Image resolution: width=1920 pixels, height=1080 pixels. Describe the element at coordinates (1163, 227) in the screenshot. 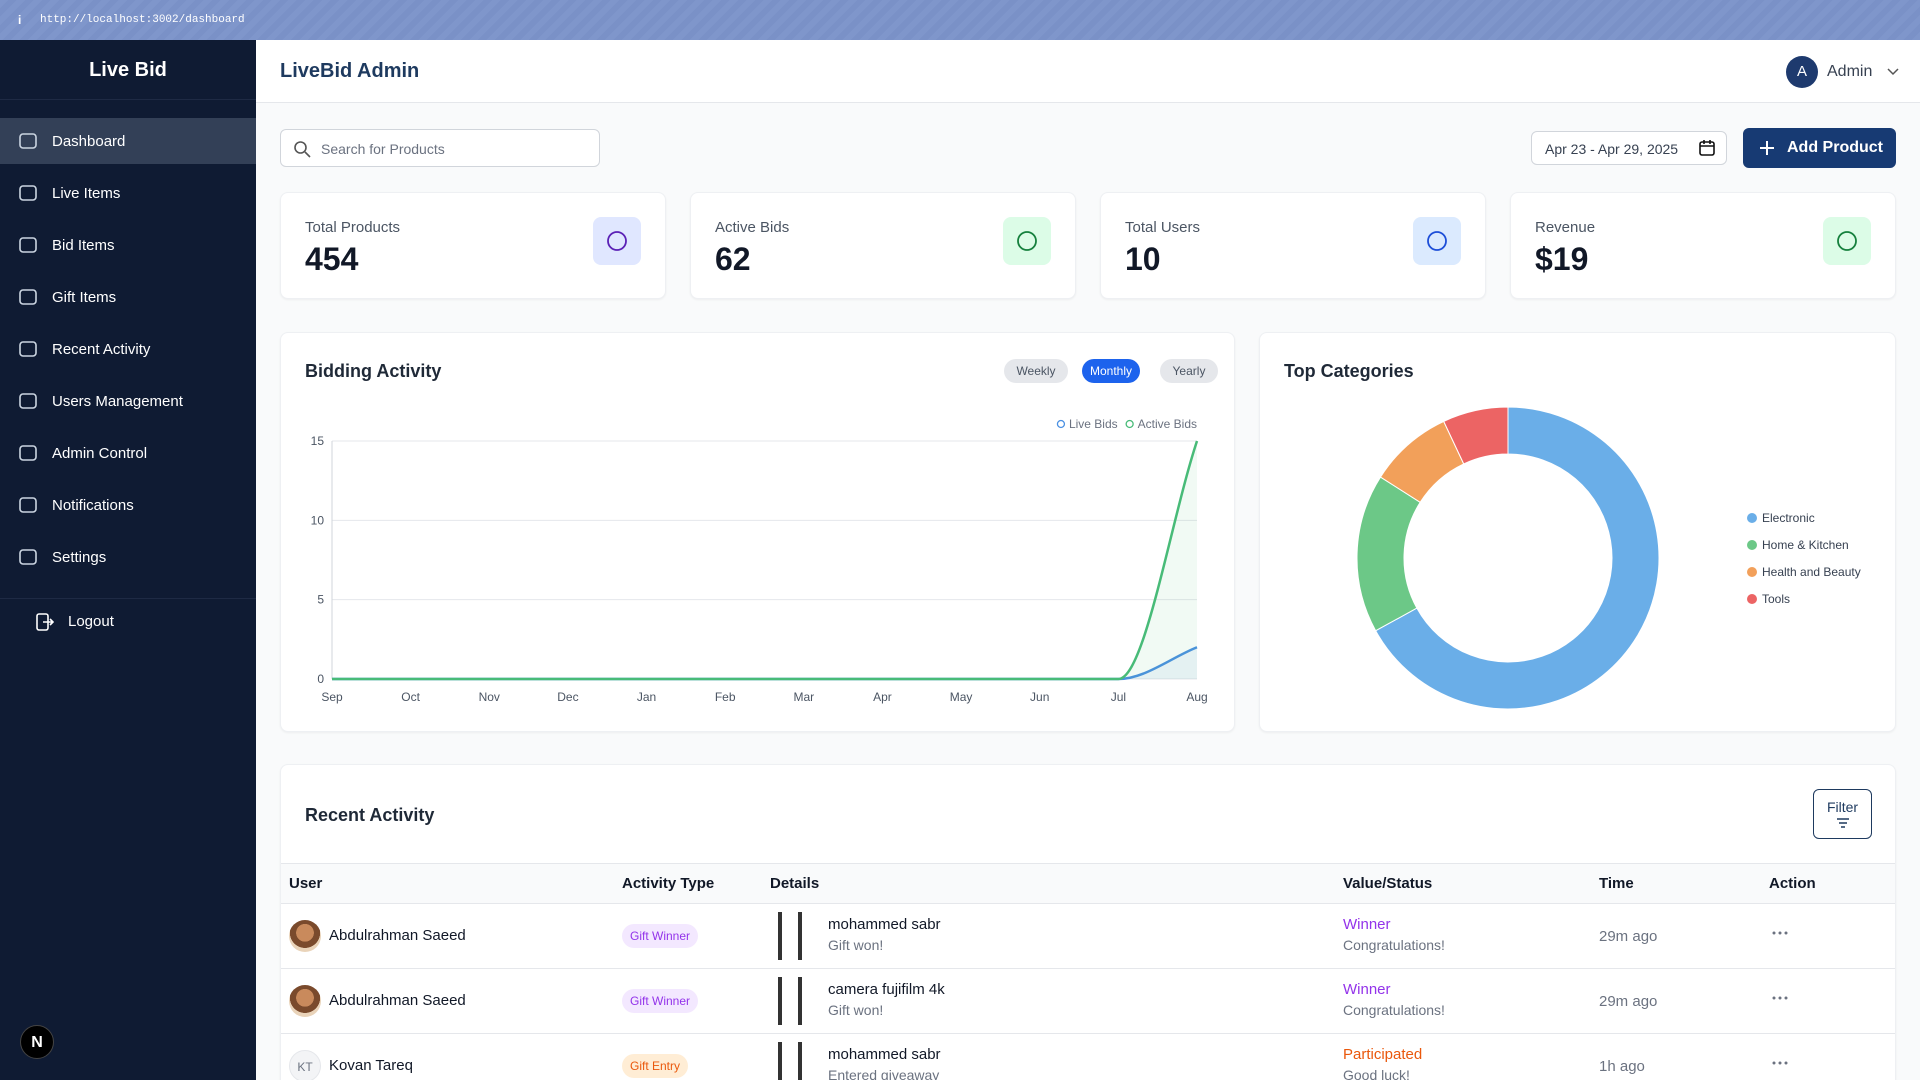

I see `stat-label: Total Users` at that location.